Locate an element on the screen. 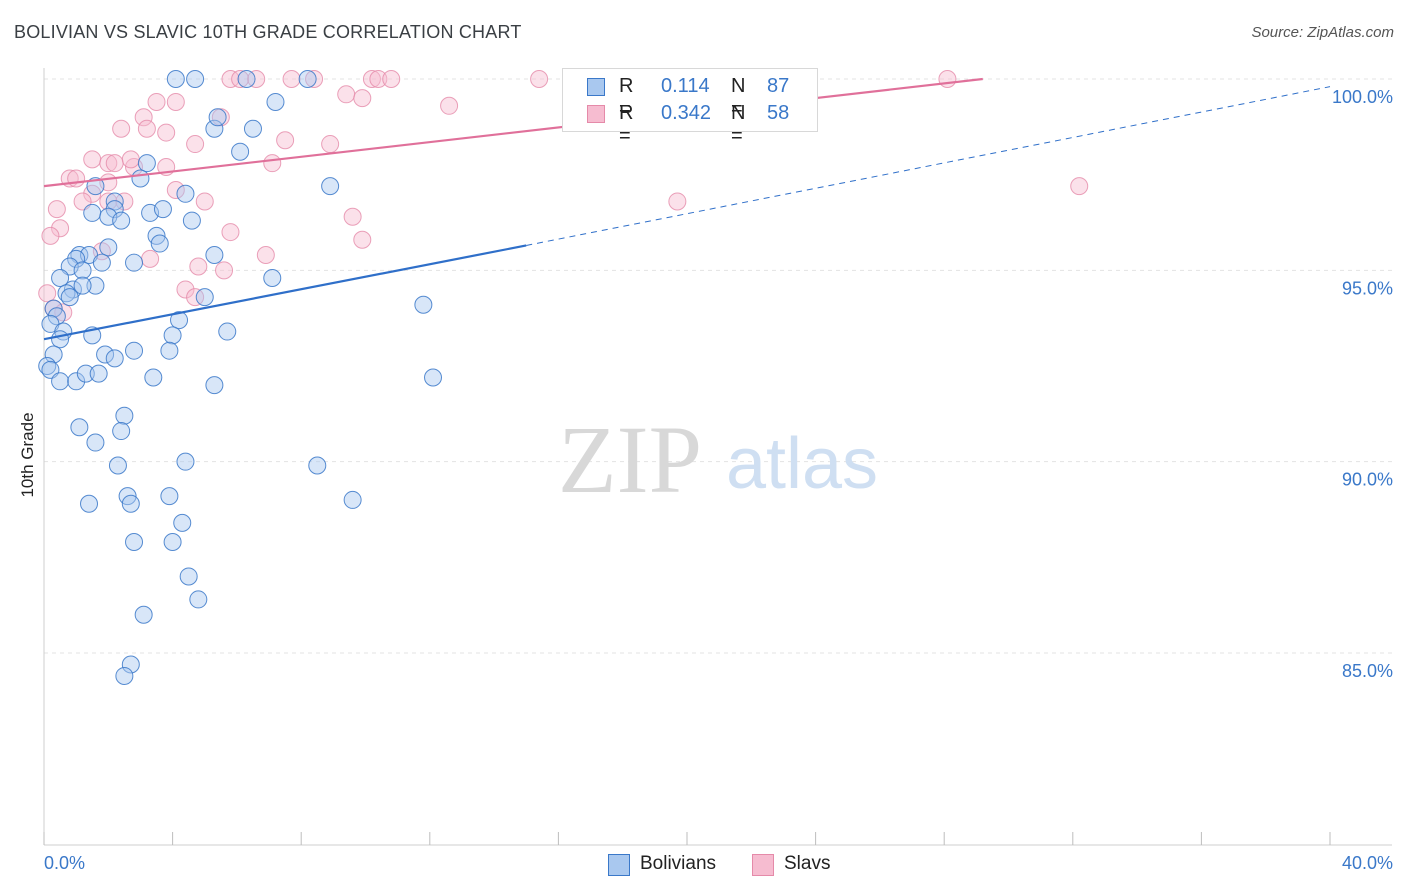 The image size is (1406, 892). slavs-swatch is located at coordinates (596, 114).